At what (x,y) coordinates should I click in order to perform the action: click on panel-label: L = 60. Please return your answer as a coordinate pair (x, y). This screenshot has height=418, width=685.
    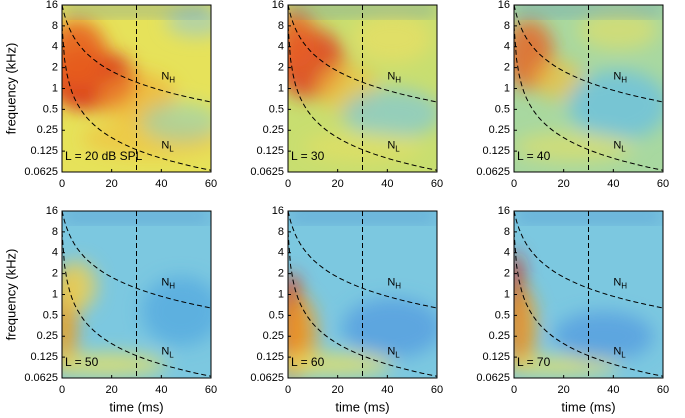
    Looking at the image, I should click on (308, 362).